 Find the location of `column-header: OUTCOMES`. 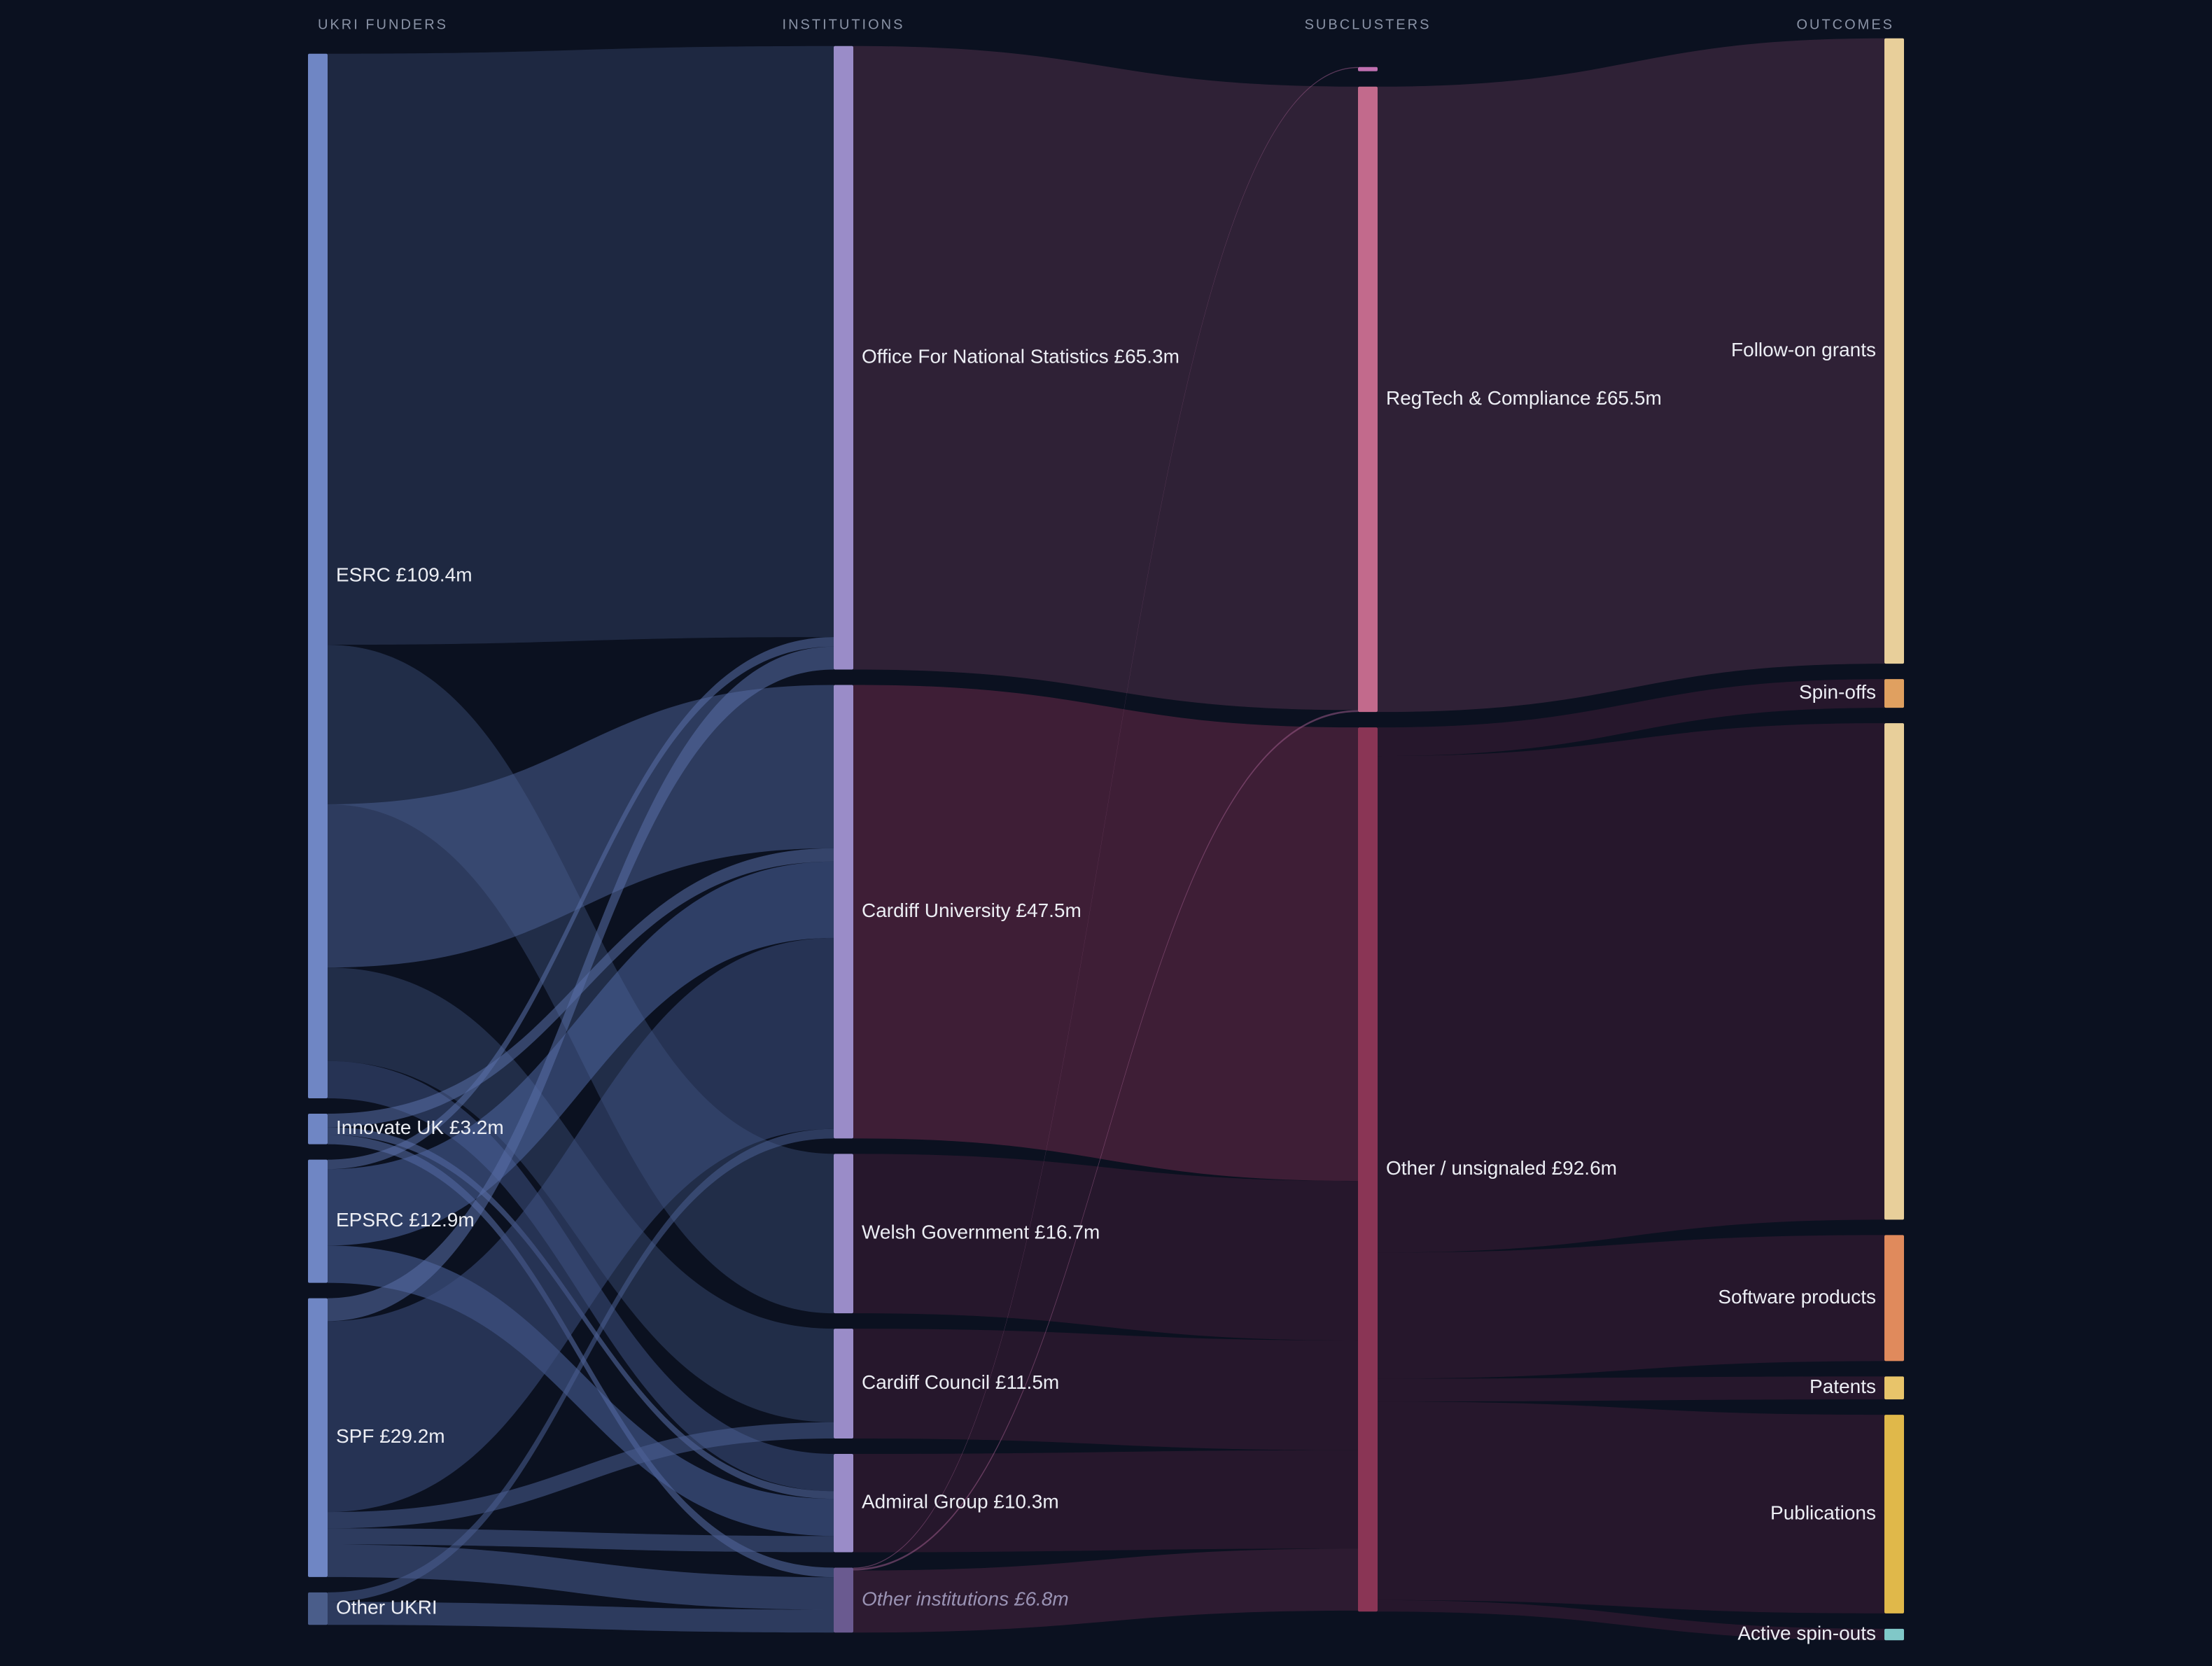

column-header: OUTCOMES is located at coordinates (1845, 24).